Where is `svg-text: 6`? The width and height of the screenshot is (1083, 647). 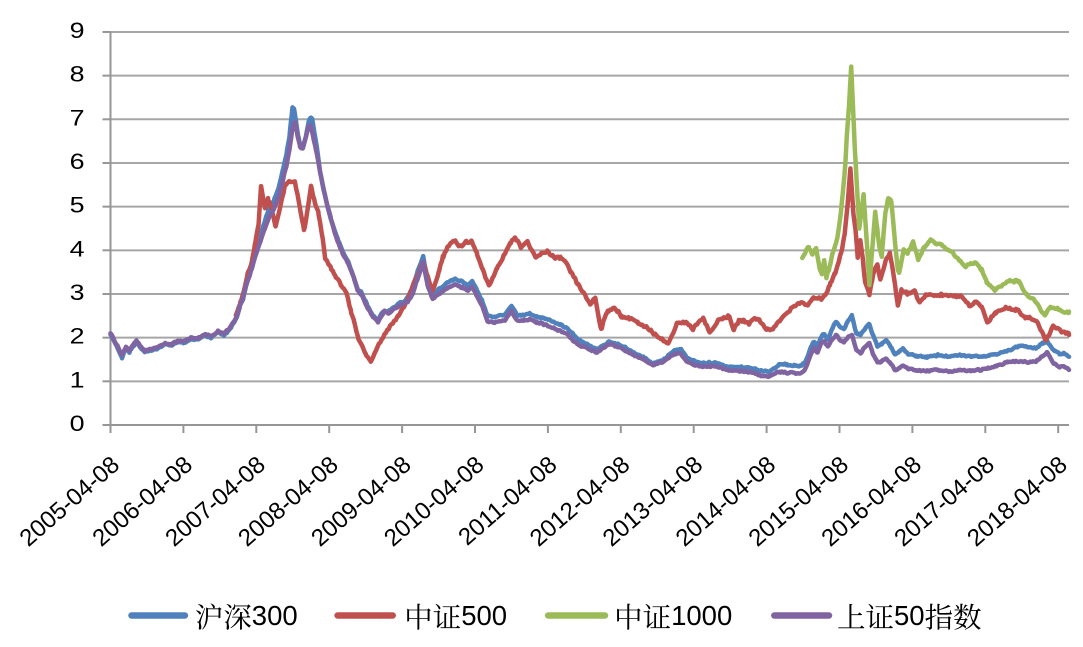
svg-text: 6 is located at coordinates (77, 162).